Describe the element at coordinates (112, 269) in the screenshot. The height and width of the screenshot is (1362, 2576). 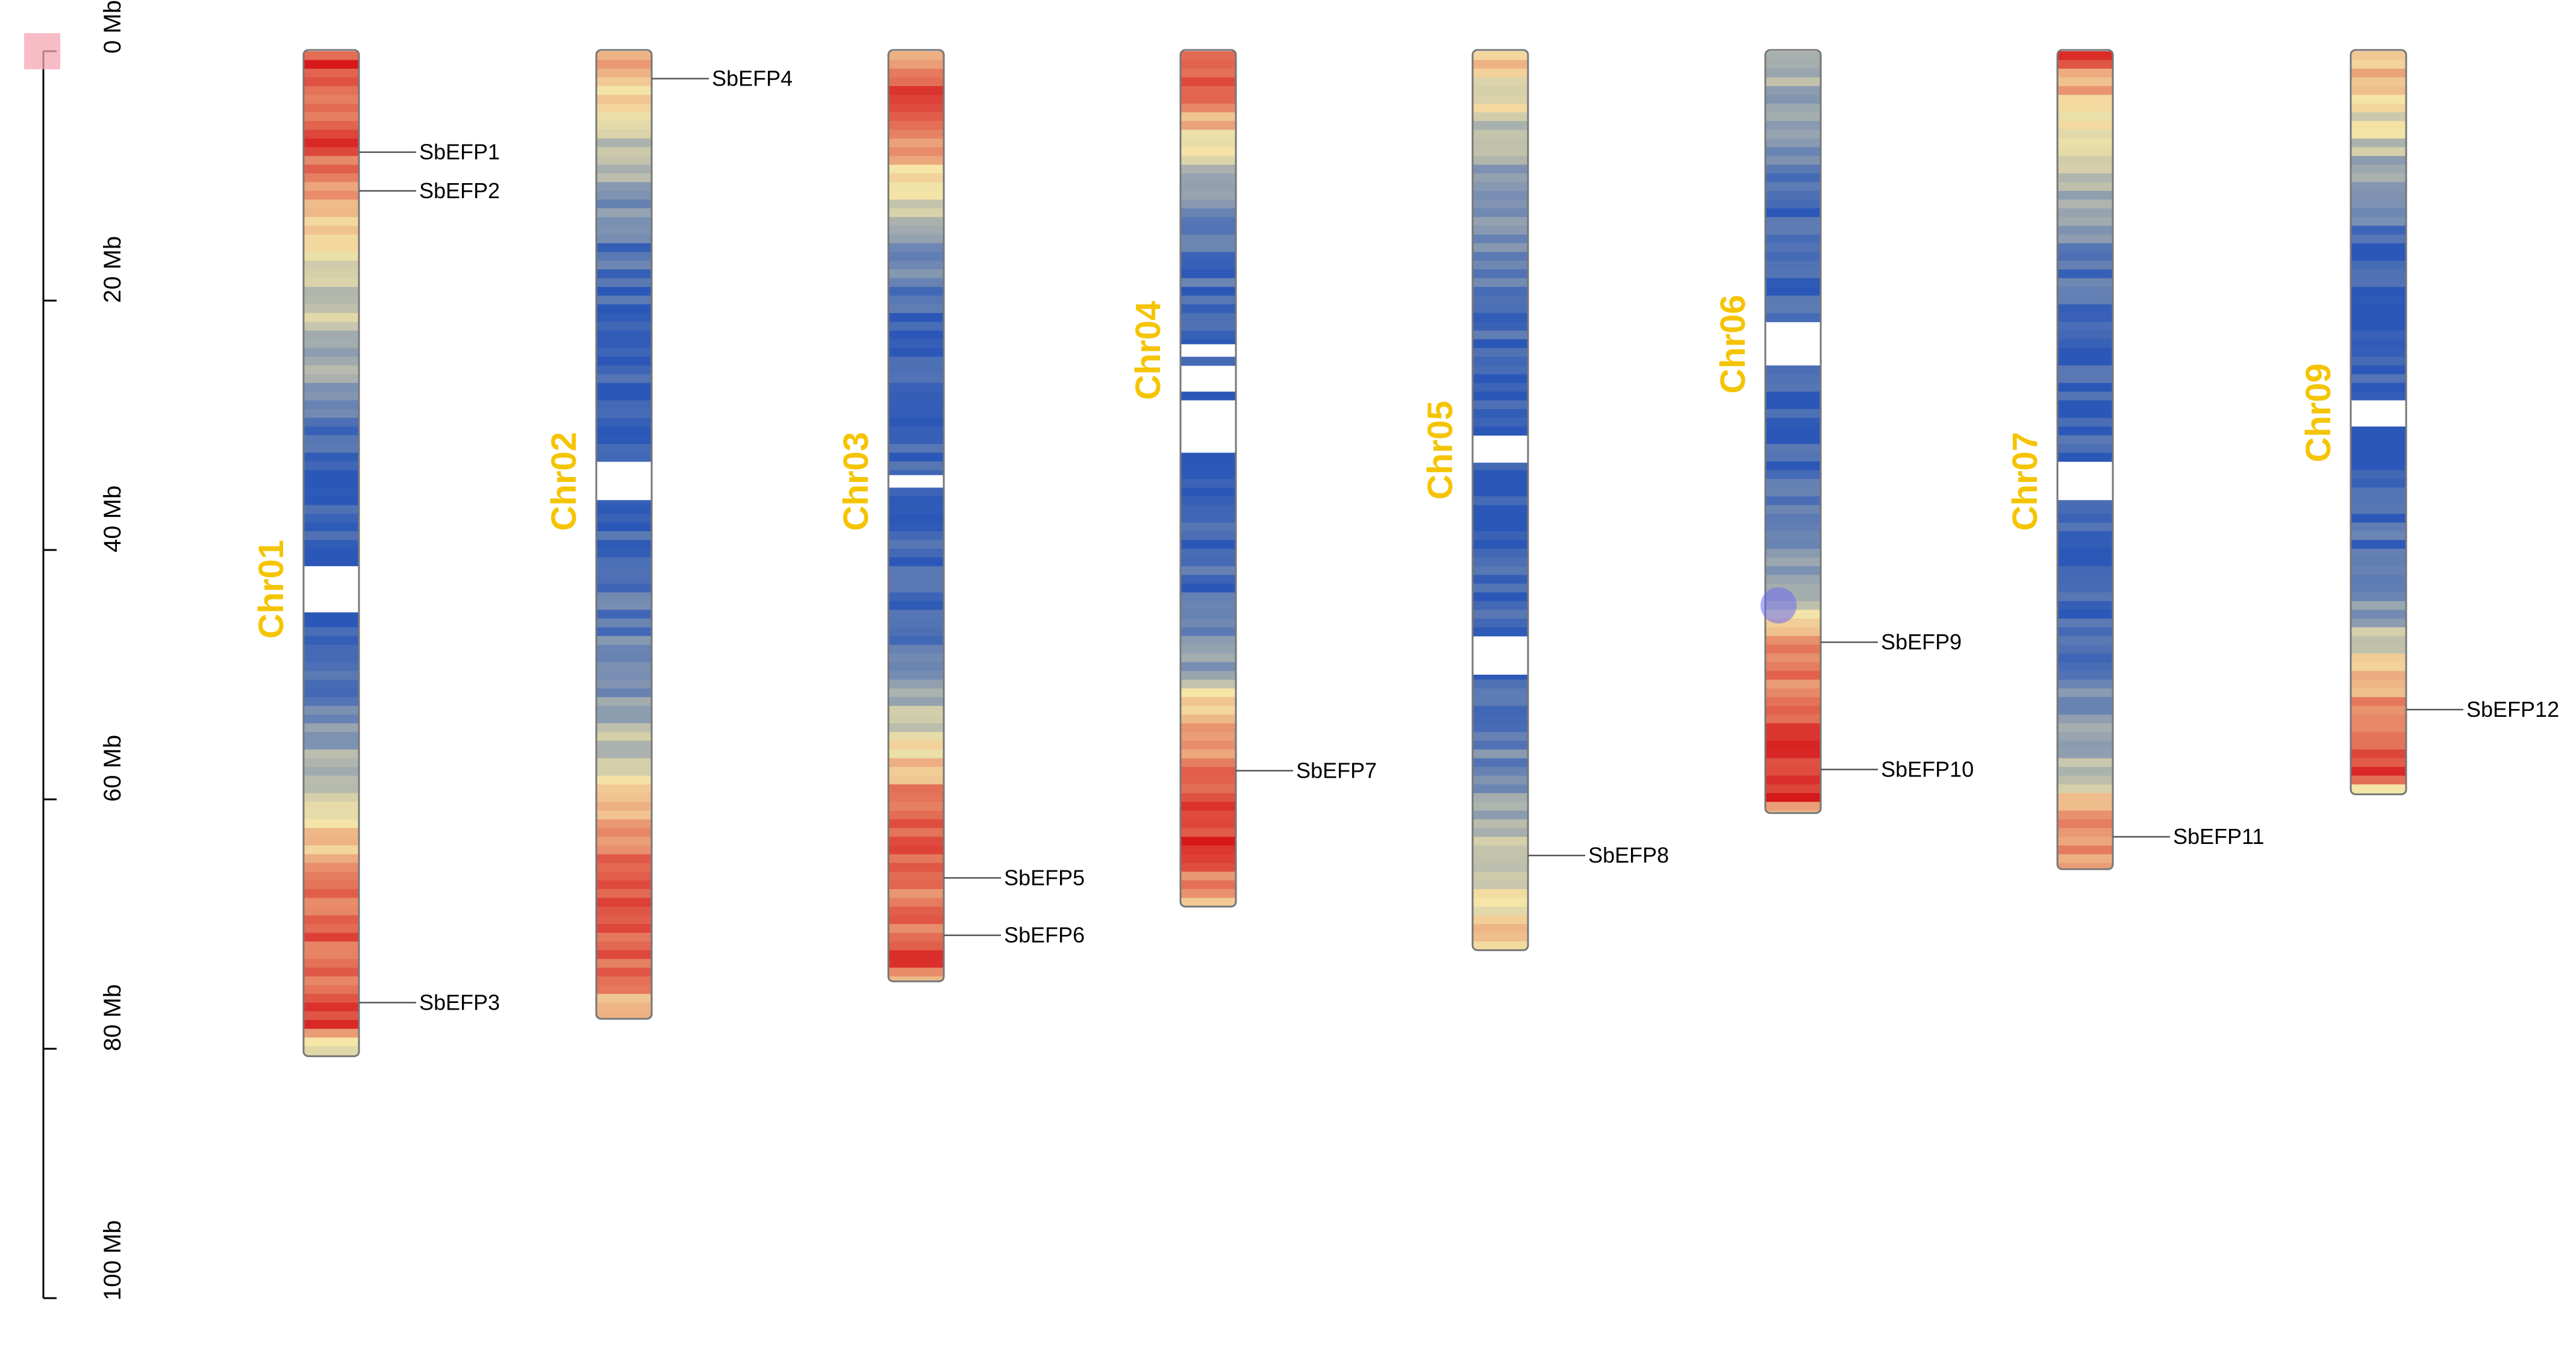
I see `axis-tick-label: 20 Mb` at that location.